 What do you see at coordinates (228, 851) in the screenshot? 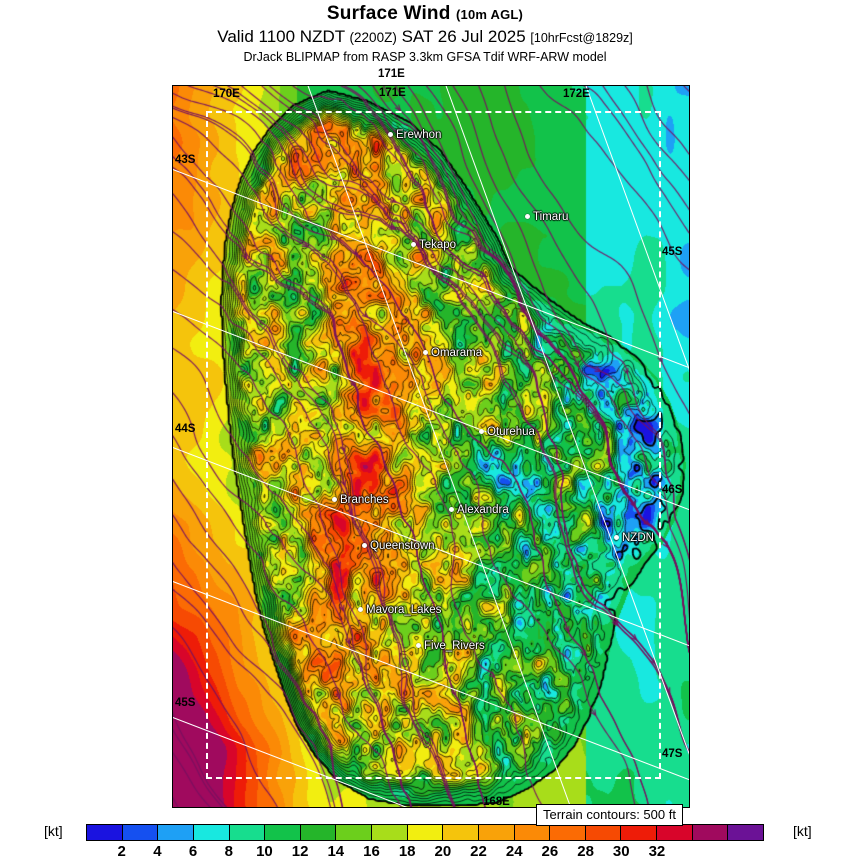
I see `colorbar-tick: 8` at bounding box center [228, 851].